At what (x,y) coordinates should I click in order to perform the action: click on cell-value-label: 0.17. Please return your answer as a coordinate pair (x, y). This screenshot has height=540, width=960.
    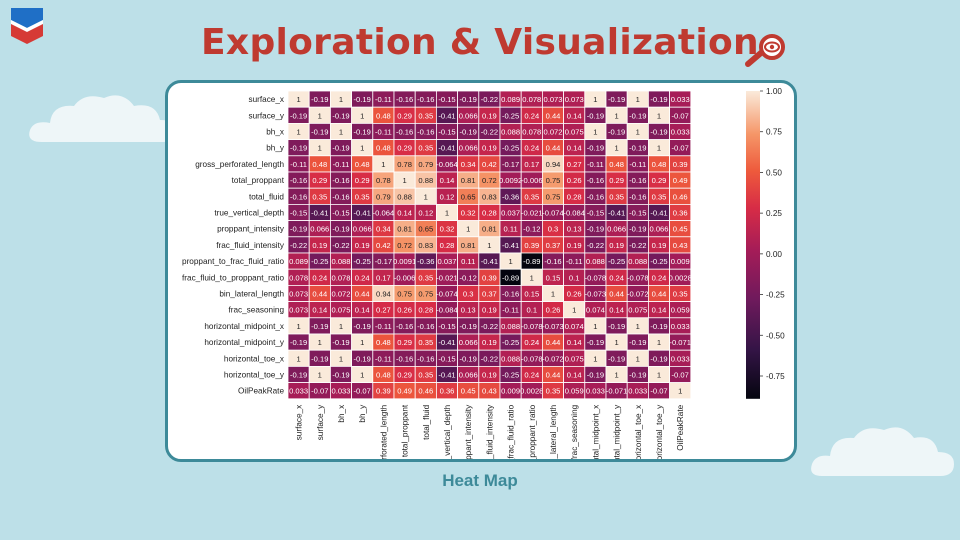
    Looking at the image, I should click on (531, 164).